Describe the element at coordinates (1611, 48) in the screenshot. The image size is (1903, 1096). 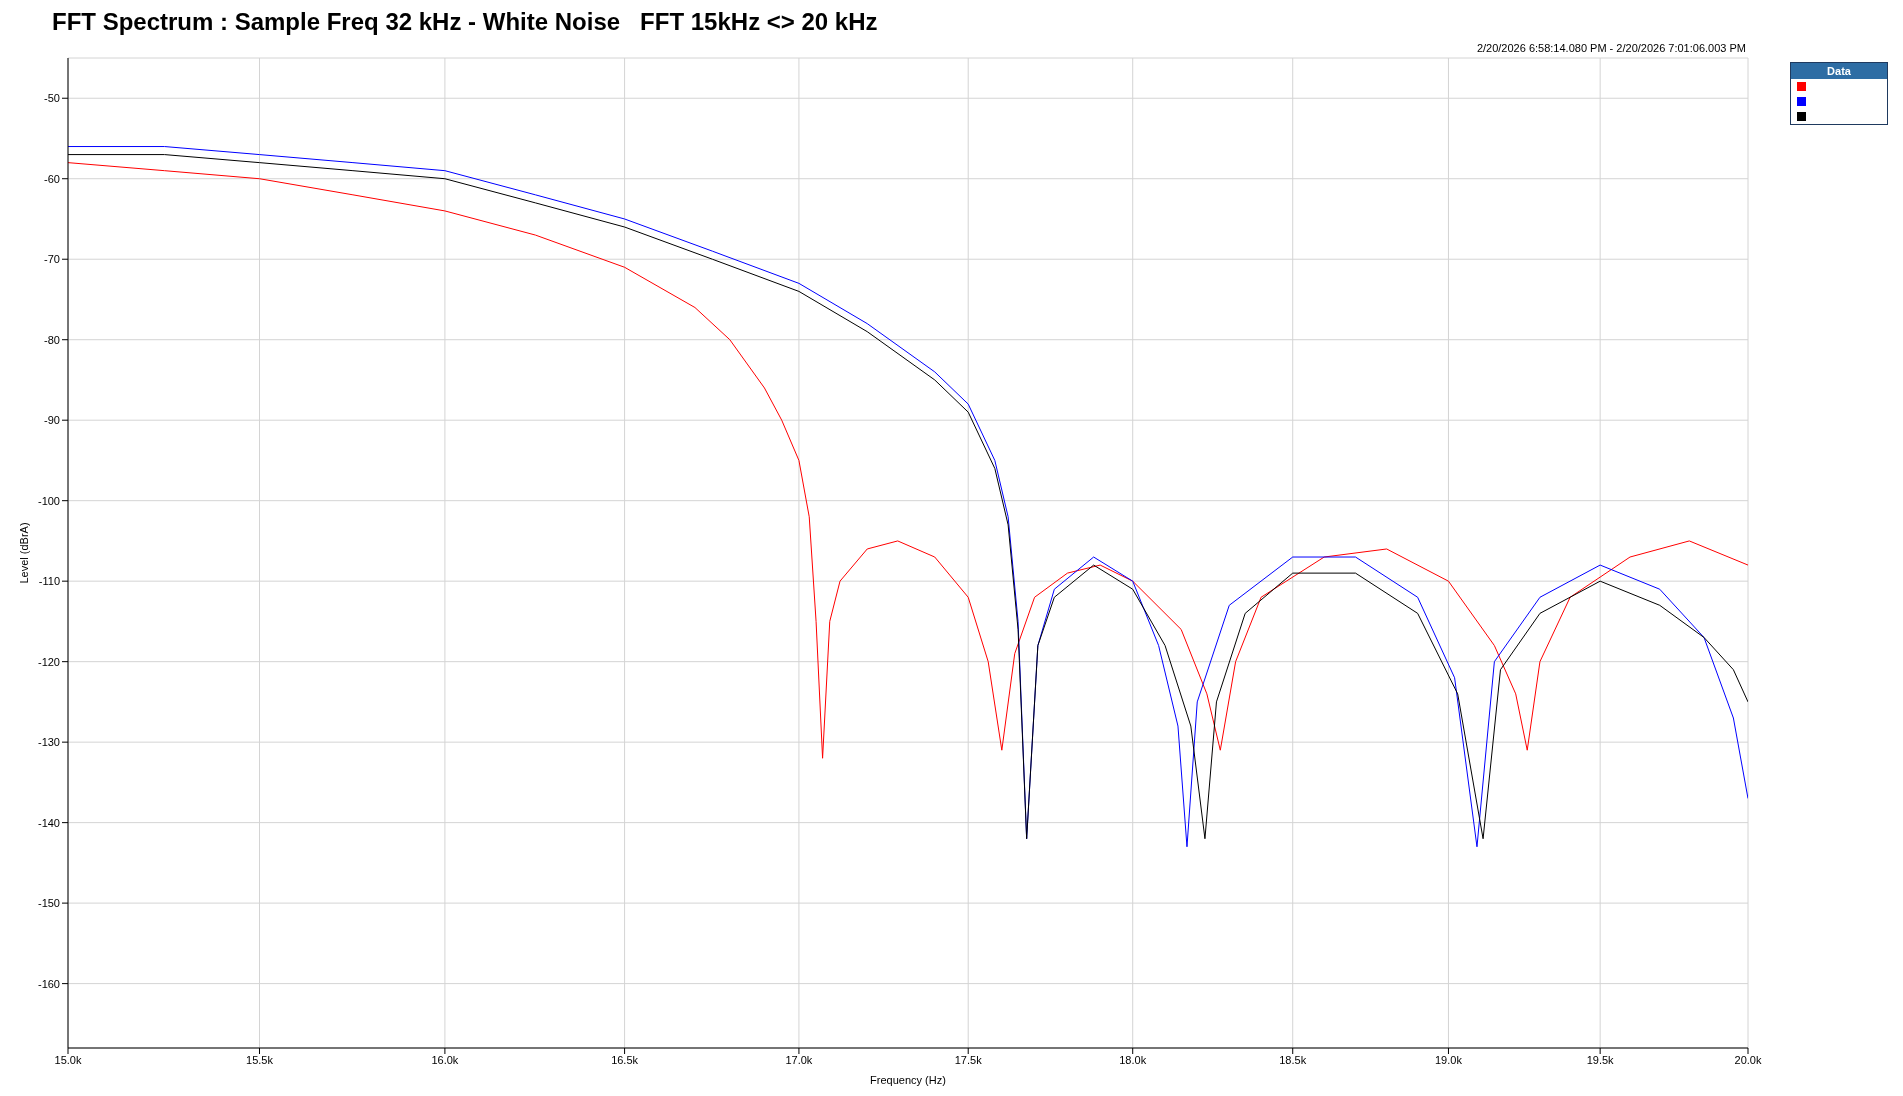
I see `chart-subtitle: 2/20/2026 6:58:14.080 PM - 2/20/2026 7:01:06.003 PM` at that location.